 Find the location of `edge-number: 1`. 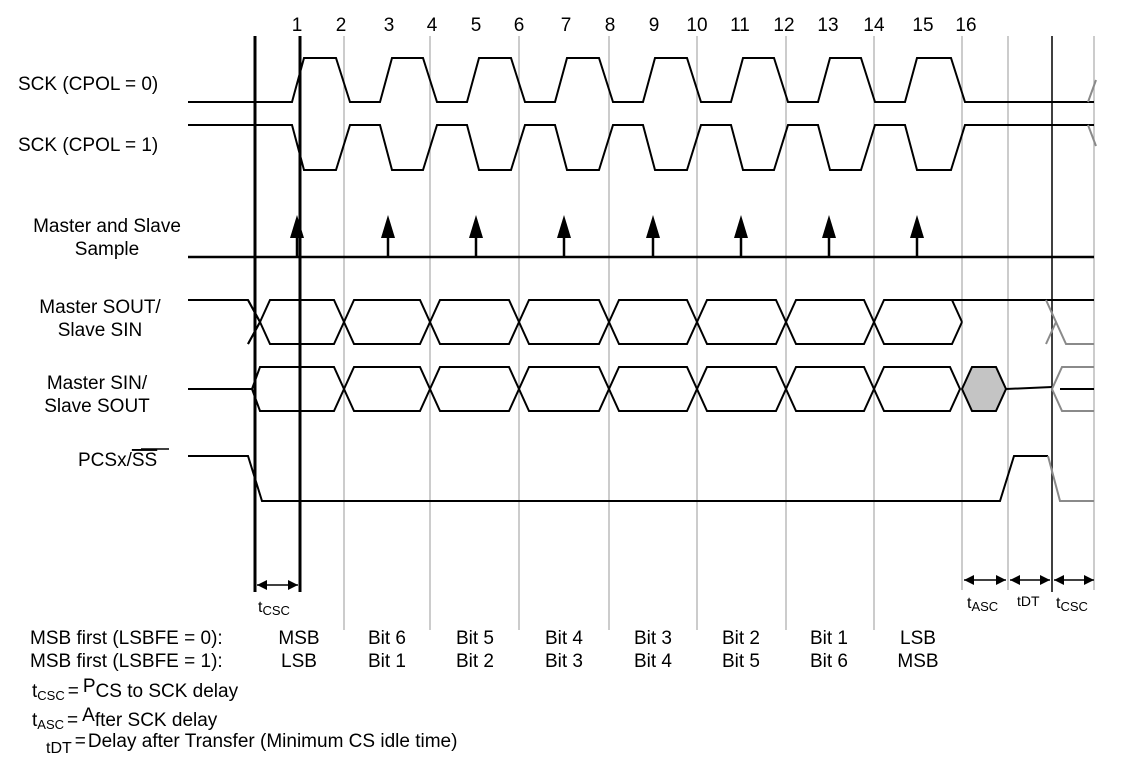

edge-number: 1 is located at coordinates (297, 25).